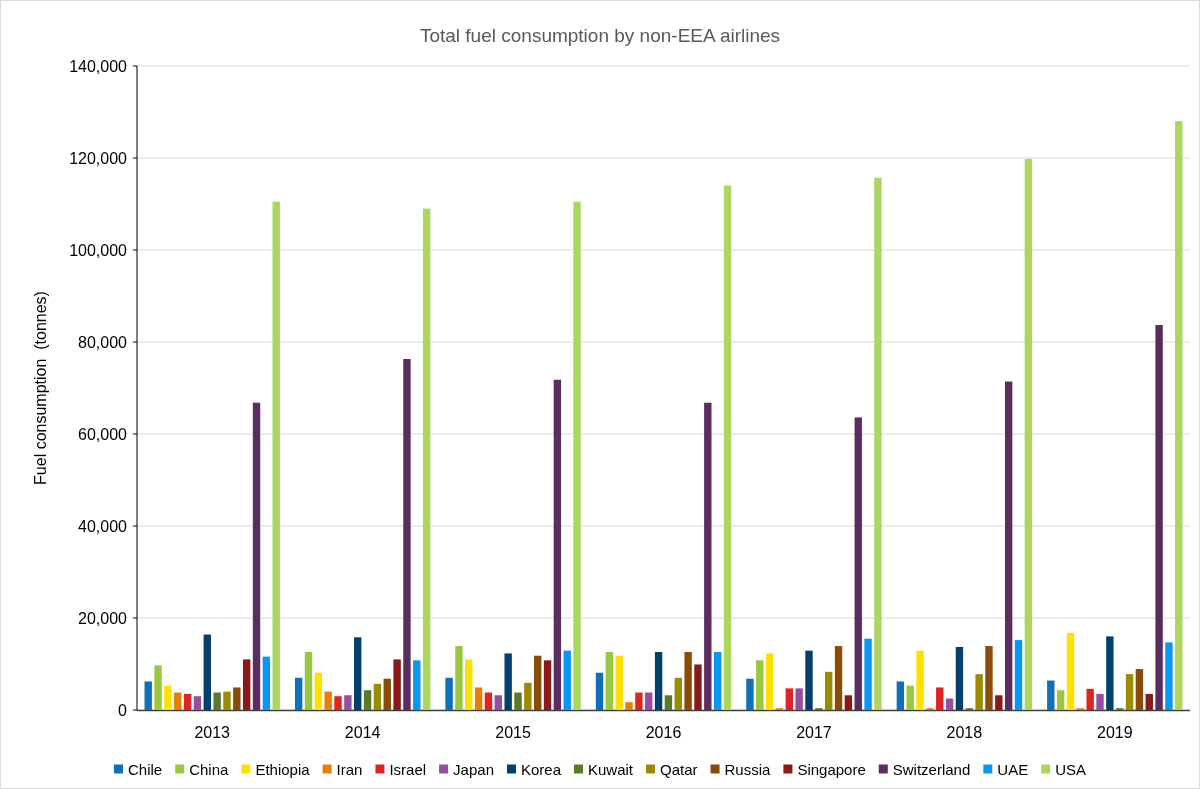 This screenshot has height=789, width=1200. What do you see at coordinates (964, 732) in the screenshot?
I see `x-tick-label: 2018` at bounding box center [964, 732].